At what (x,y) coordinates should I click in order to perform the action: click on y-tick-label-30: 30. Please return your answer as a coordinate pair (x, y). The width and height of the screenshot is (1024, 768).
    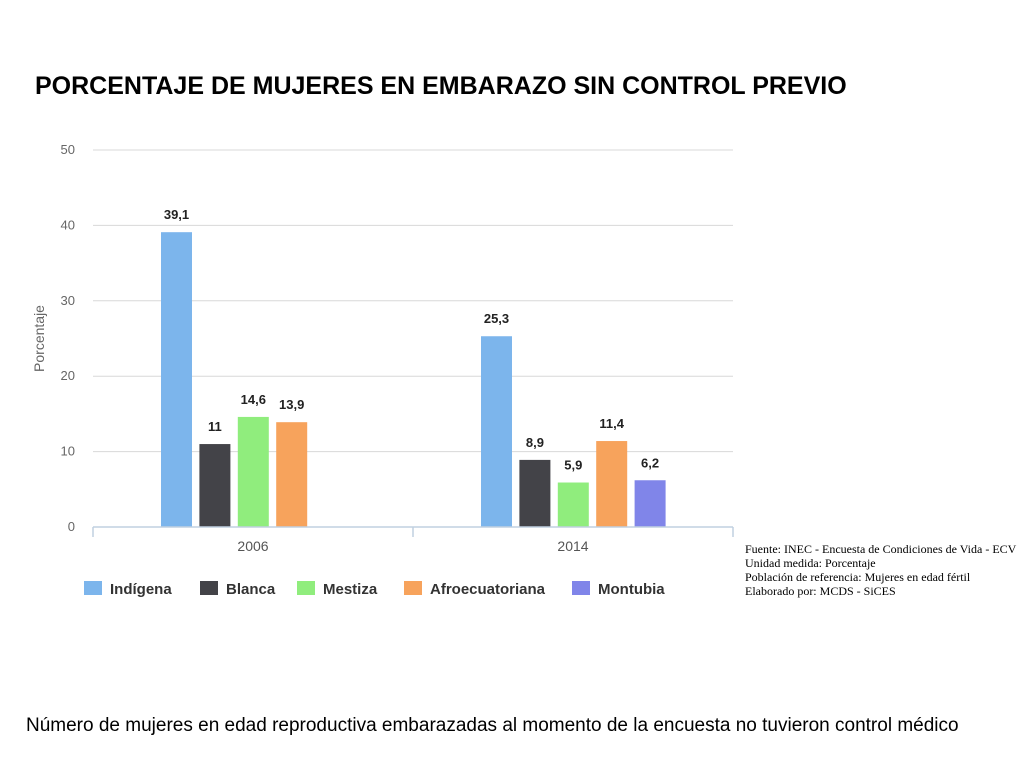
    Looking at the image, I should click on (68, 300).